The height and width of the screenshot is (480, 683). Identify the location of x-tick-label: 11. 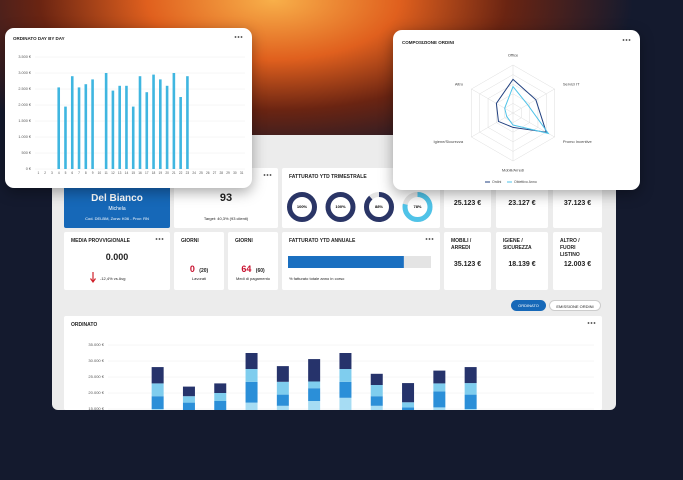
(106, 173).